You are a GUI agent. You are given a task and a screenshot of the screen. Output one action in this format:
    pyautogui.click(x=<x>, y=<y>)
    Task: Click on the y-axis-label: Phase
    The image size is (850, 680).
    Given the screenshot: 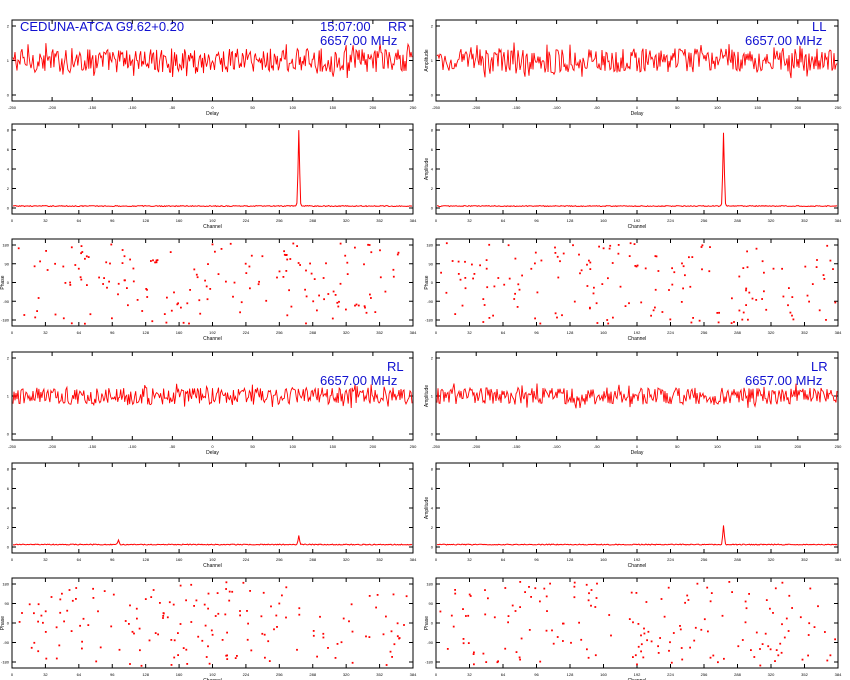 What is the action you would take?
    pyautogui.click(x=427, y=623)
    